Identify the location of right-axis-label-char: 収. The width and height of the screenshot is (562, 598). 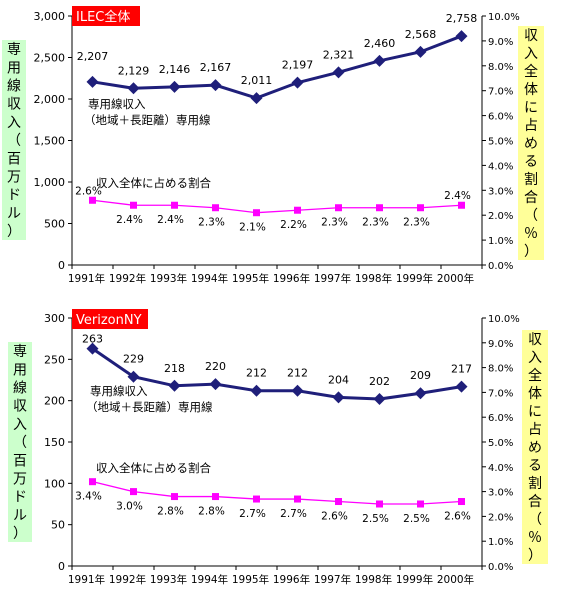
(535, 340).